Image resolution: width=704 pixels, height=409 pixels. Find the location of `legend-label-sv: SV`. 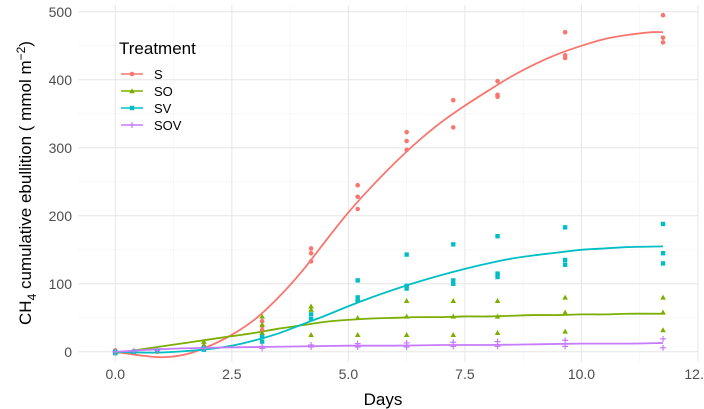

legend-label-sv: SV is located at coordinates (163, 108).